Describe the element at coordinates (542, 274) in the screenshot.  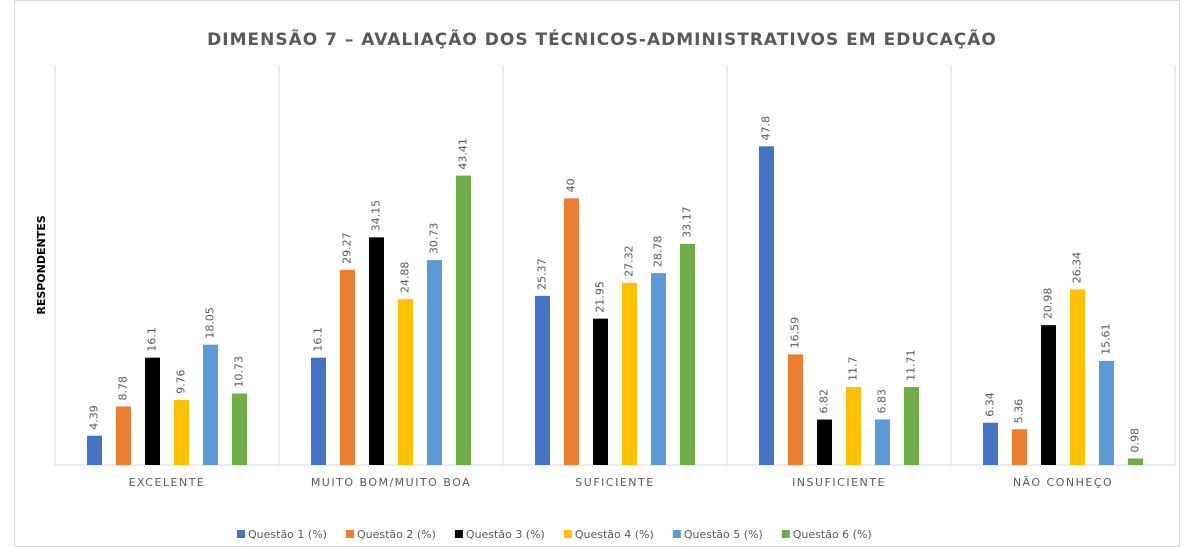
I see `value-label: 25.37` at that location.